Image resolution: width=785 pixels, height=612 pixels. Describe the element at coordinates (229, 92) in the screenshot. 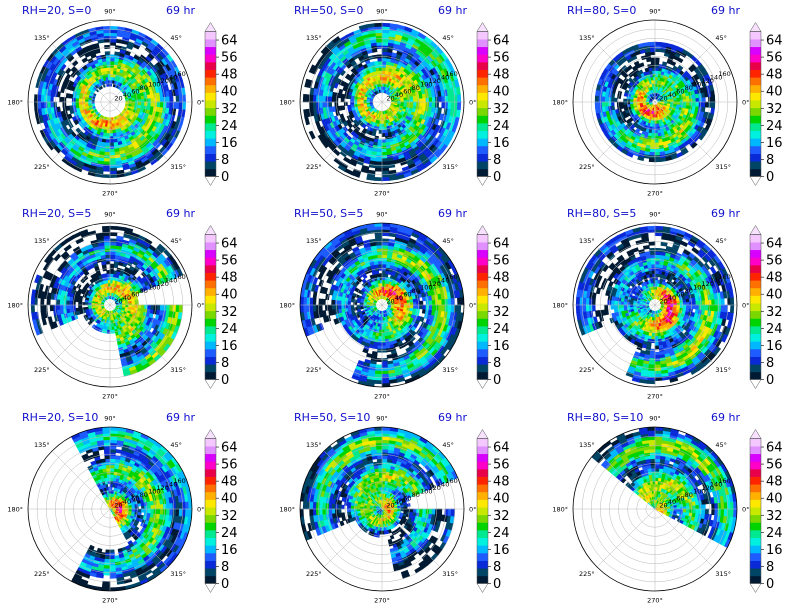

I see `colorbar-tick-label: 40` at that location.